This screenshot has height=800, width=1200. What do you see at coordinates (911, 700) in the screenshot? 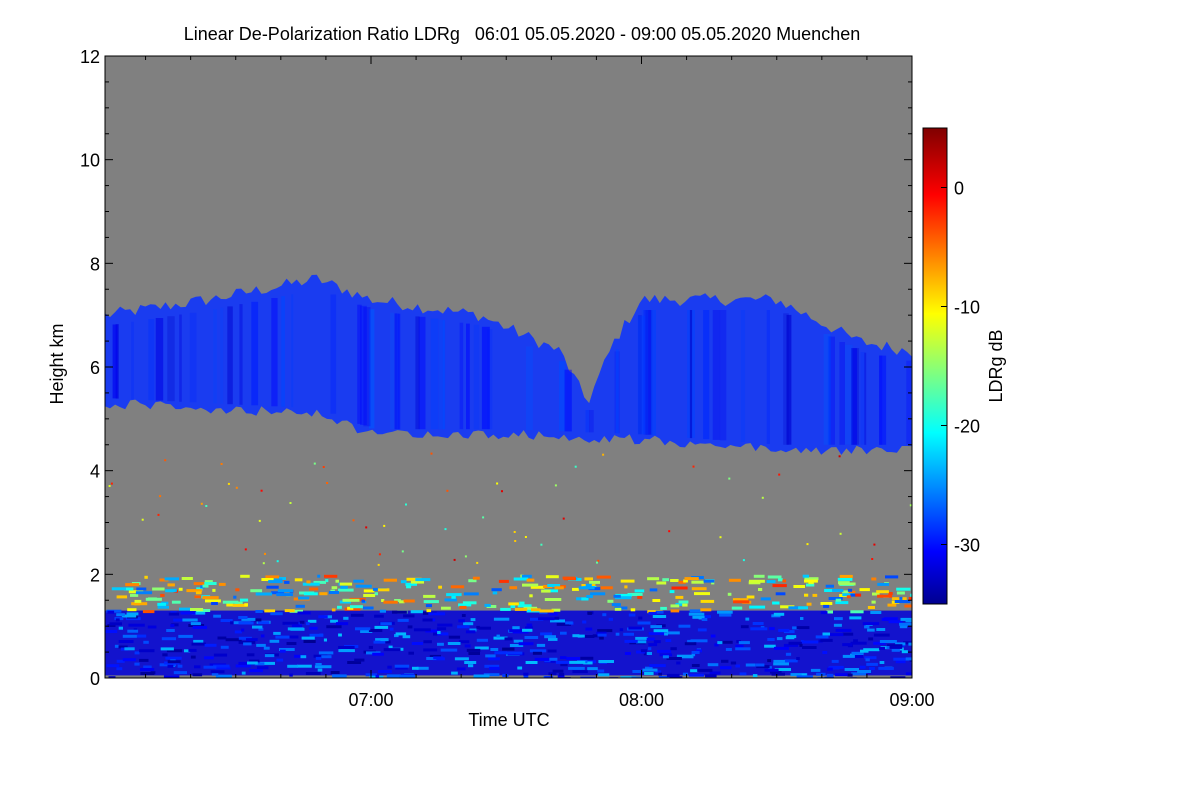
I see `x-tick-label: 09:00` at bounding box center [911, 700].